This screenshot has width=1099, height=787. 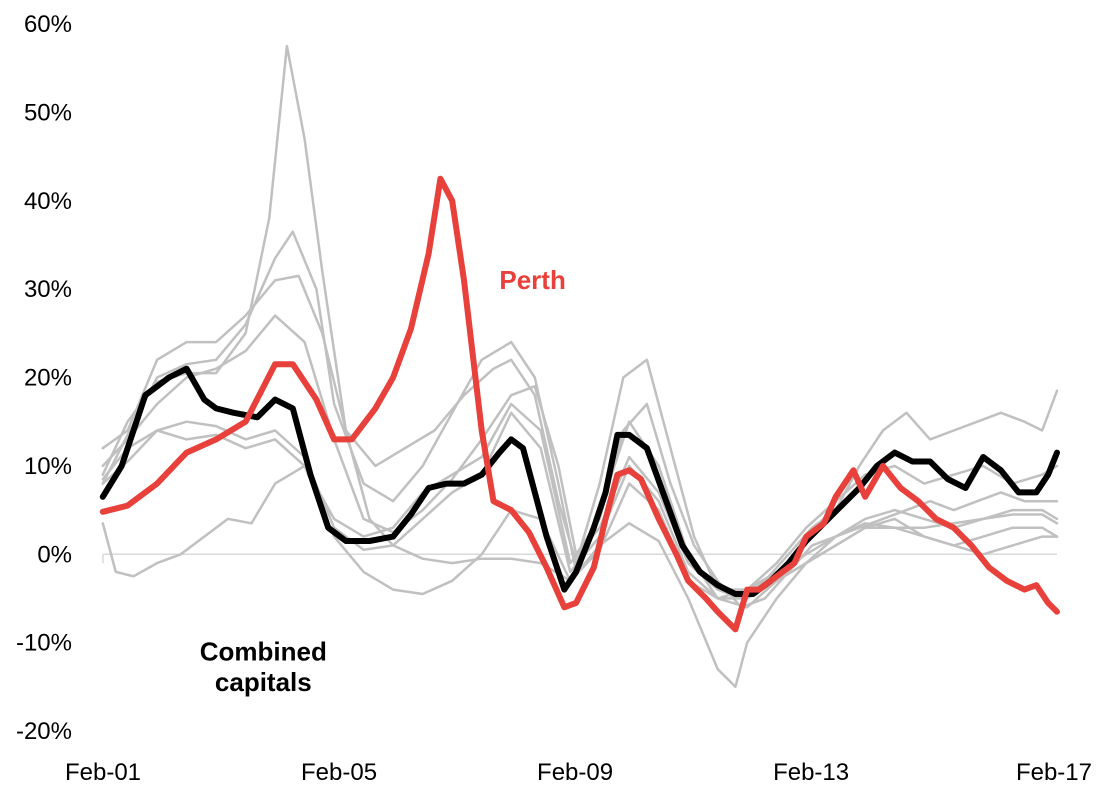 What do you see at coordinates (1054, 772) in the screenshot?
I see `x-tick-label: Feb-17` at bounding box center [1054, 772].